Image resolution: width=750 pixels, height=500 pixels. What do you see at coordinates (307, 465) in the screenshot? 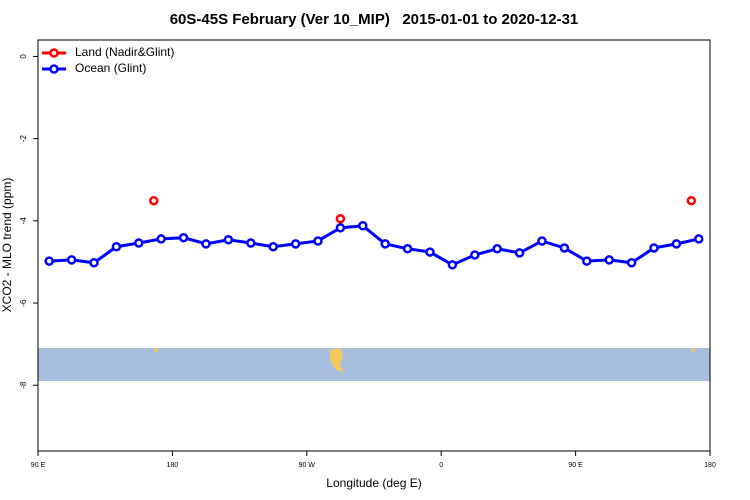
I see `x-tick-label: 90 W` at bounding box center [307, 465].